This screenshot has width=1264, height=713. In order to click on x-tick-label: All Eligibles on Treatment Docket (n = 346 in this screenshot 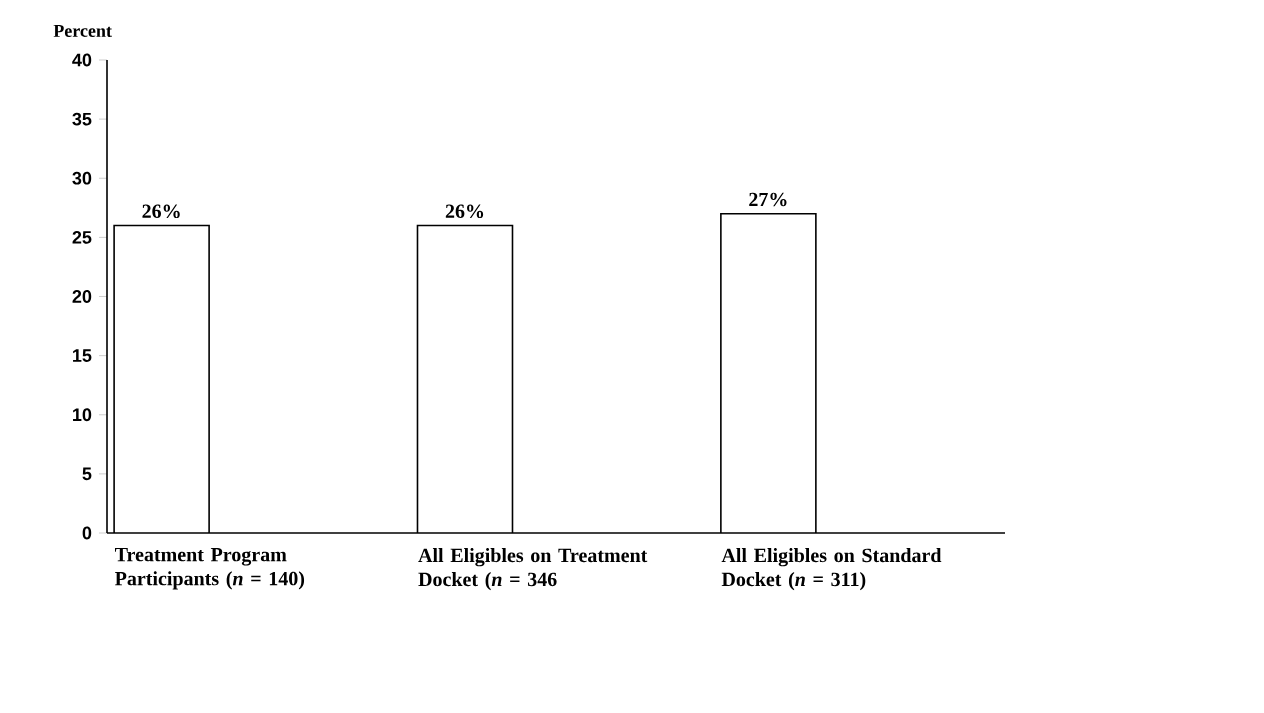, I will do `click(533, 569)`.